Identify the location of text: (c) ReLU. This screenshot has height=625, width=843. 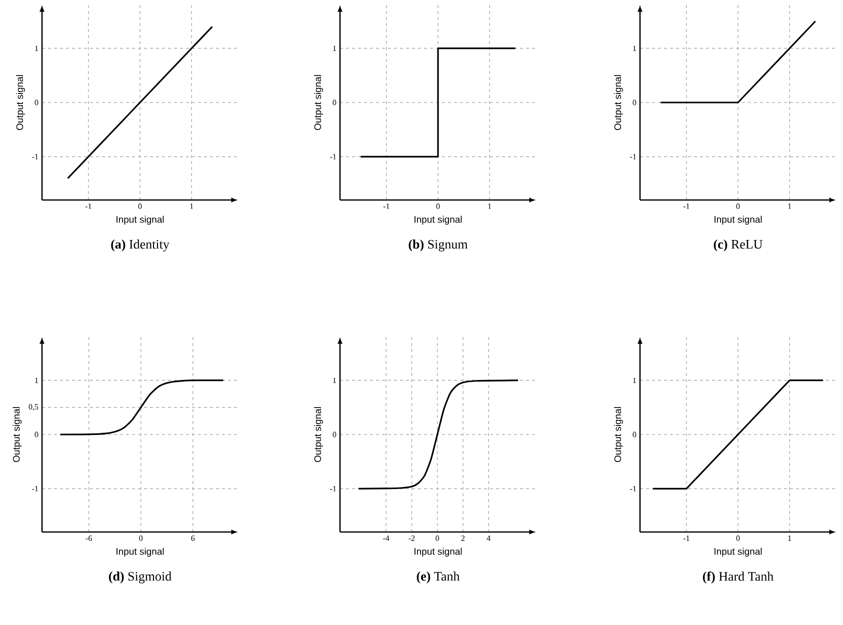
(738, 246).